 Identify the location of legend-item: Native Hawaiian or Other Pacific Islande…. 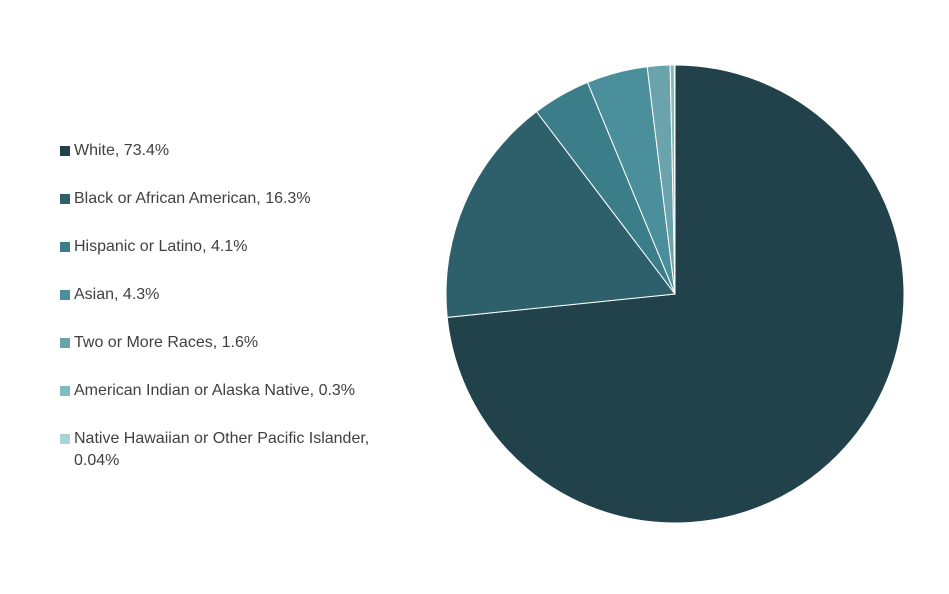
(230, 452).